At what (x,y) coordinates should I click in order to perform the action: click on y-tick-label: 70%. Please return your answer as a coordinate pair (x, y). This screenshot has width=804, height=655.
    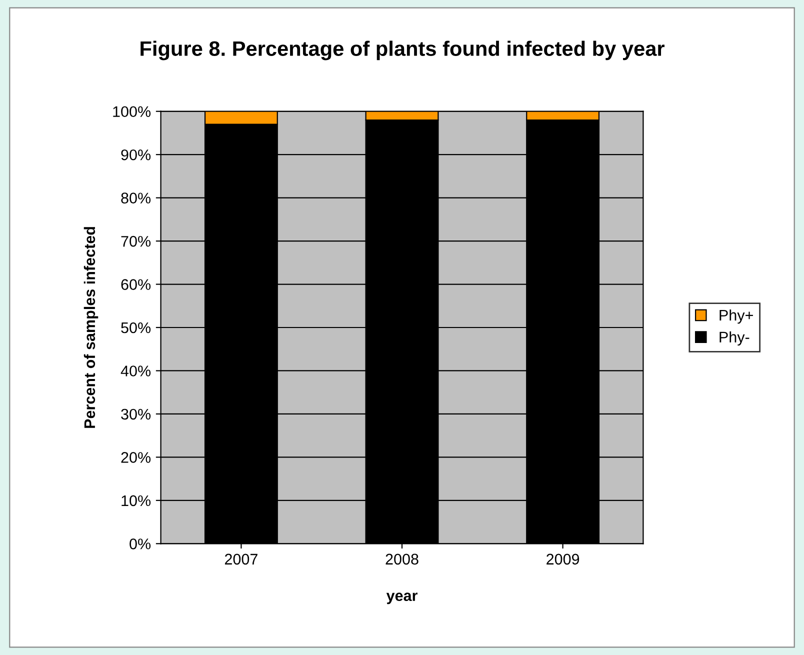
    Looking at the image, I should click on (136, 241).